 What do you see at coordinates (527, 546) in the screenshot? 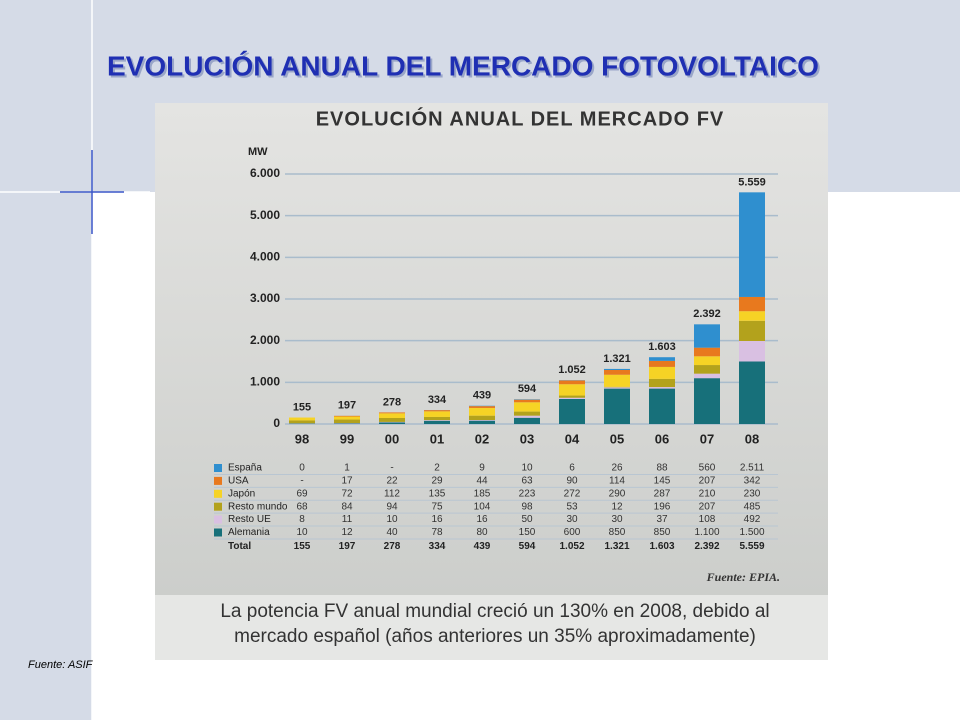
I see `total-value: 594` at bounding box center [527, 546].